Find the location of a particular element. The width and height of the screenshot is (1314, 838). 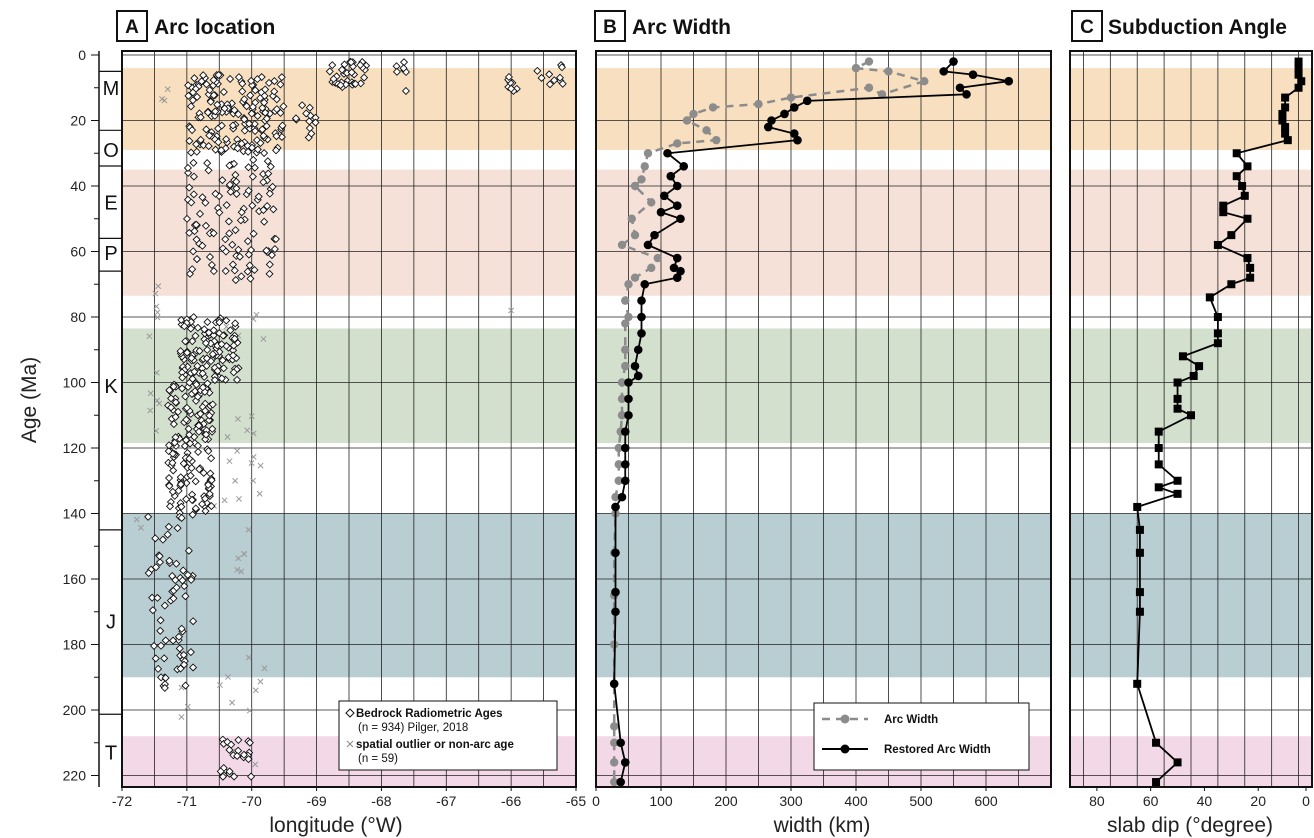

y-tick-labels: 0 20 40 60 80 100 120 140 160 180 200 220 is located at coordinates (81, 415).